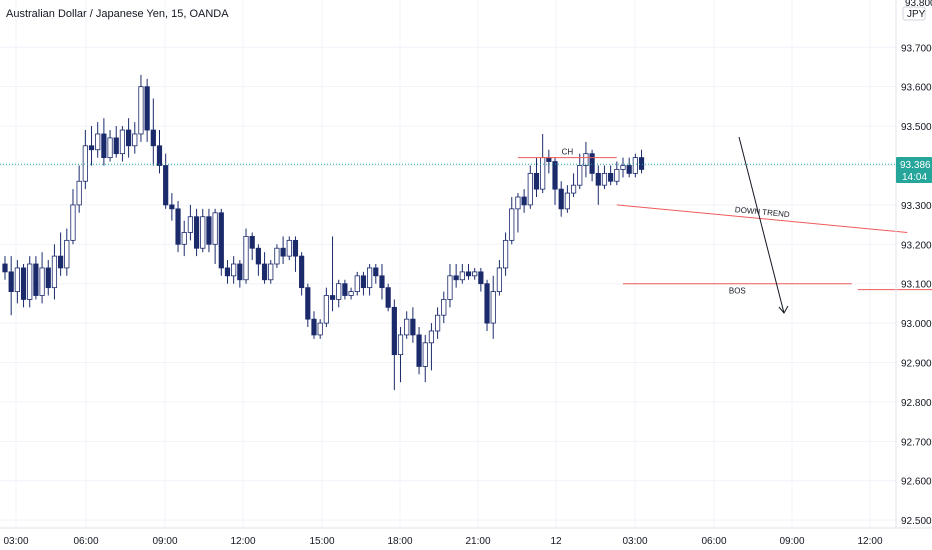  I want to click on projection-arrow, so click(761, 225).